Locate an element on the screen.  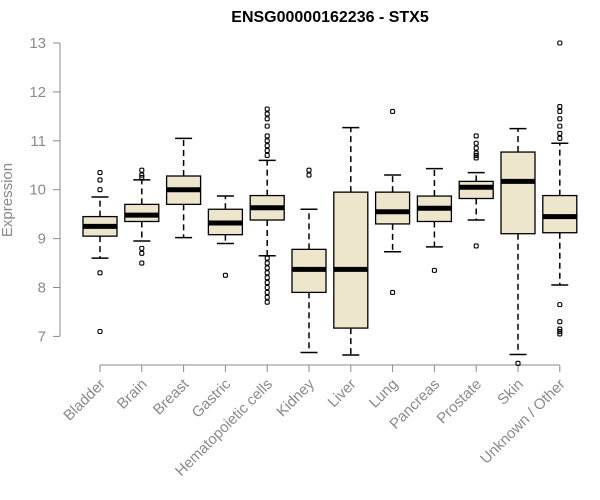
box-breast is located at coordinates (183, 188).